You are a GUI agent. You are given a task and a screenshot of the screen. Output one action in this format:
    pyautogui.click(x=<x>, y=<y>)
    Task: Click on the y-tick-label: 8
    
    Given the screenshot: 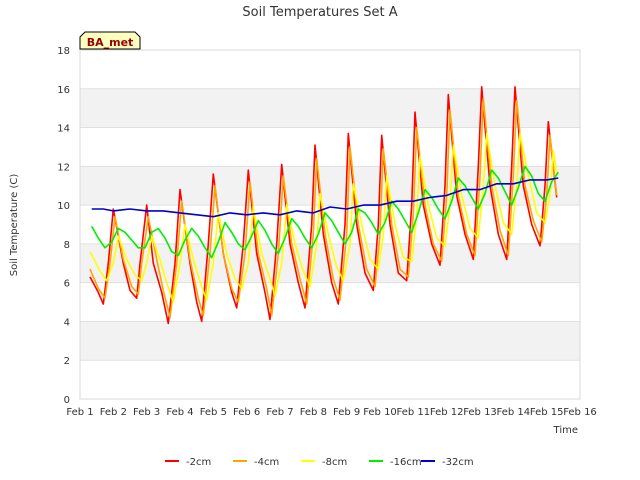 What is the action you would take?
    pyautogui.click(x=67, y=245)
    